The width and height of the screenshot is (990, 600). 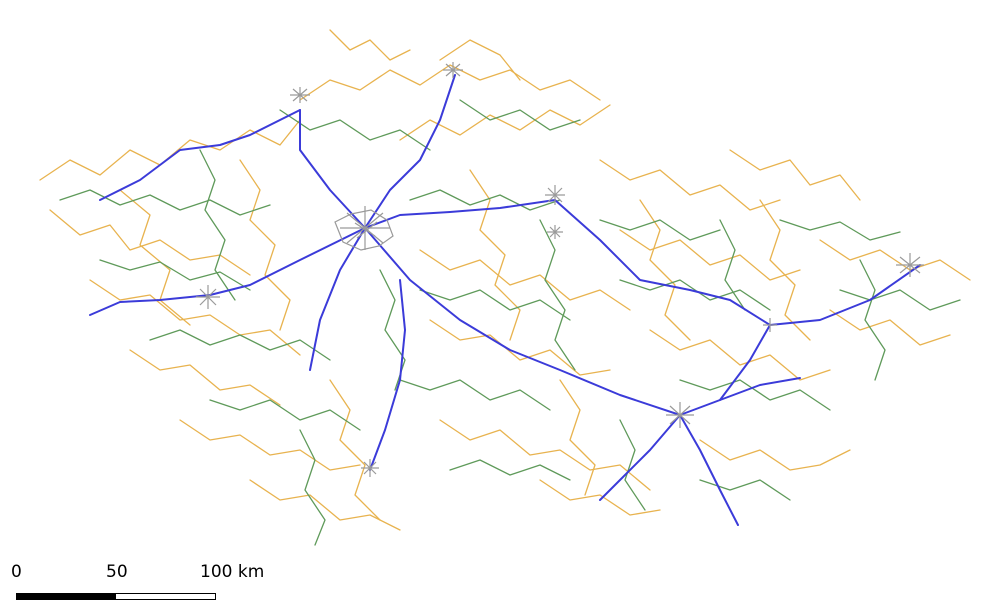 What do you see at coordinates (117, 572) in the screenshot?
I see `scale-label-50: 50` at bounding box center [117, 572].